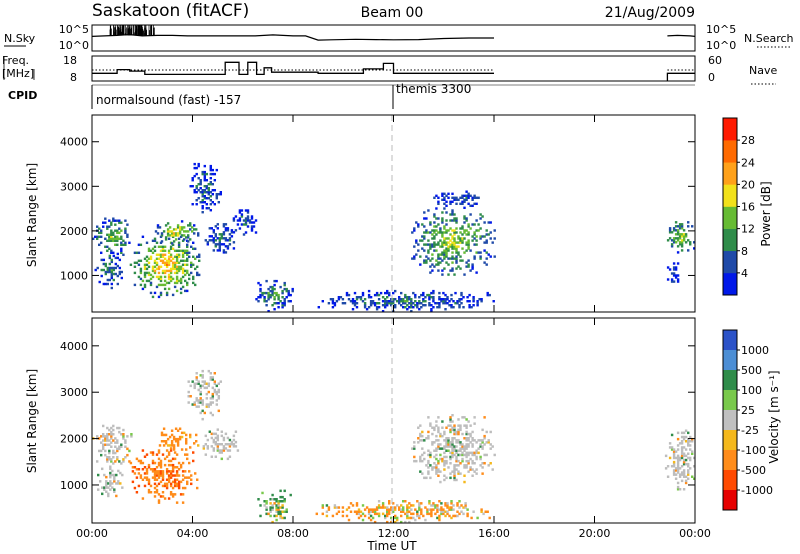 The height and width of the screenshot is (554, 800). What do you see at coordinates (744, 273) in the screenshot?
I see `power-colorbar-tick-label: 4` at bounding box center [744, 273].